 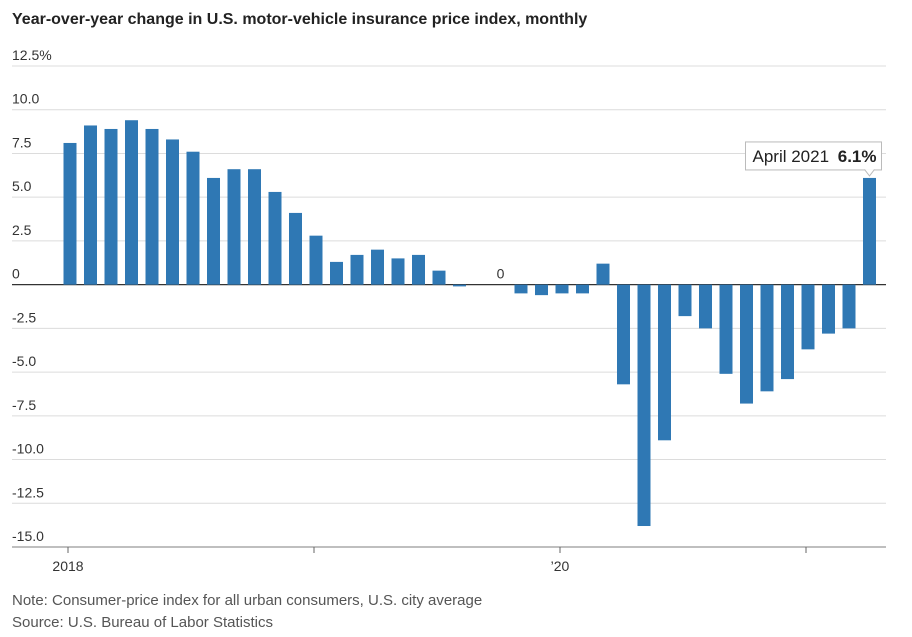 What do you see at coordinates (32, 55) in the screenshot?
I see `y-tick-label: 12.5%` at bounding box center [32, 55].